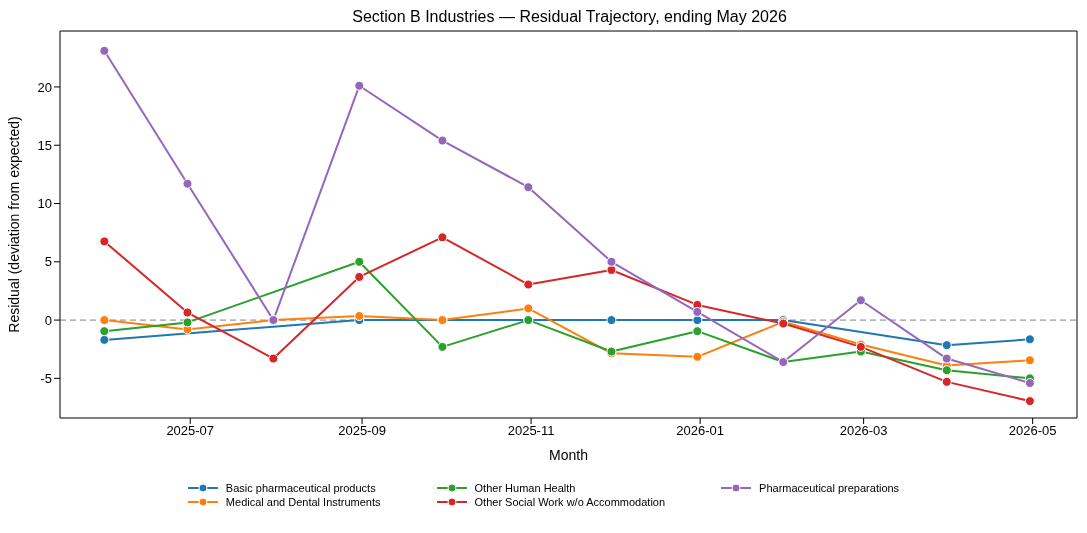  What do you see at coordinates (362, 431) in the screenshot?
I see `x-tick-label: 2025-09` at bounding box center [362, 431].